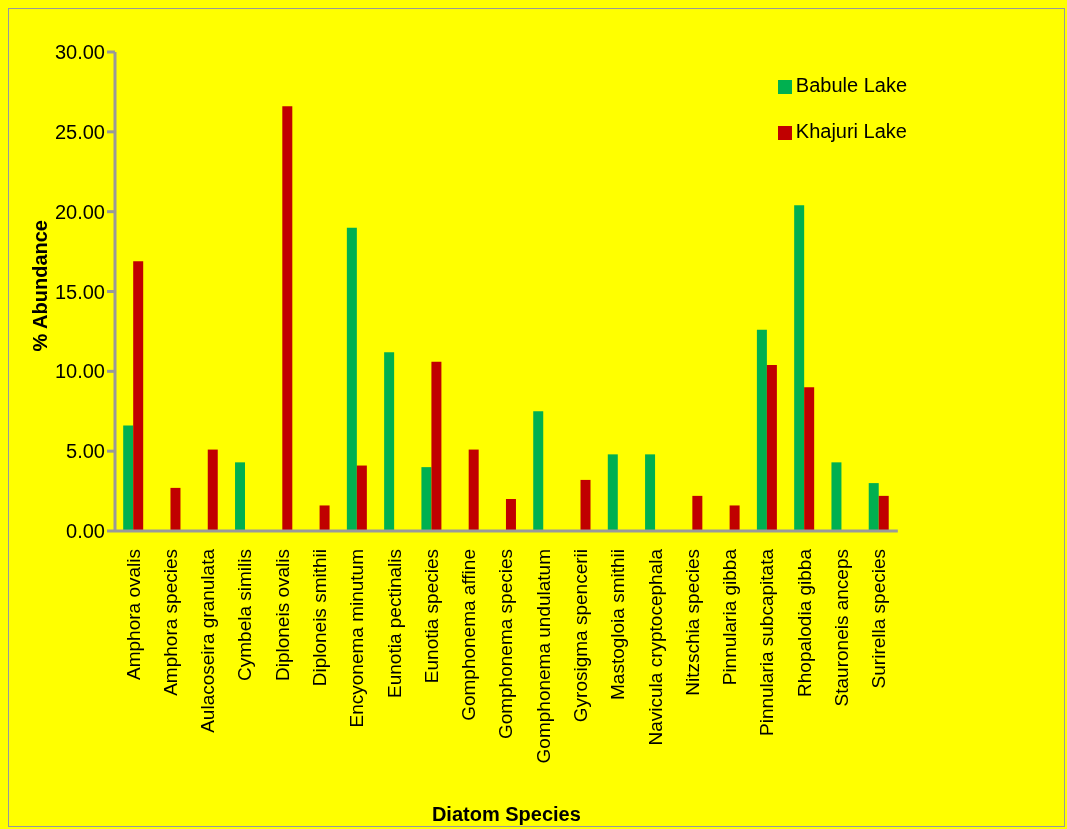 The width and height of the screenshot is (1067, 829). Describe the element at coordinates (79, 371) in the screenshot. I see `y-tick-label: 10.00` at that location.